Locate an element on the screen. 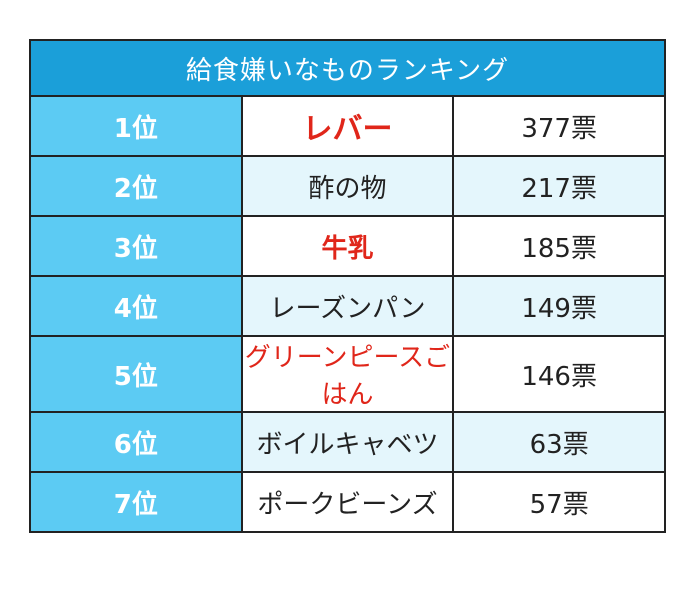  rank-cell: 1位 is located at coordinates (136, 126).